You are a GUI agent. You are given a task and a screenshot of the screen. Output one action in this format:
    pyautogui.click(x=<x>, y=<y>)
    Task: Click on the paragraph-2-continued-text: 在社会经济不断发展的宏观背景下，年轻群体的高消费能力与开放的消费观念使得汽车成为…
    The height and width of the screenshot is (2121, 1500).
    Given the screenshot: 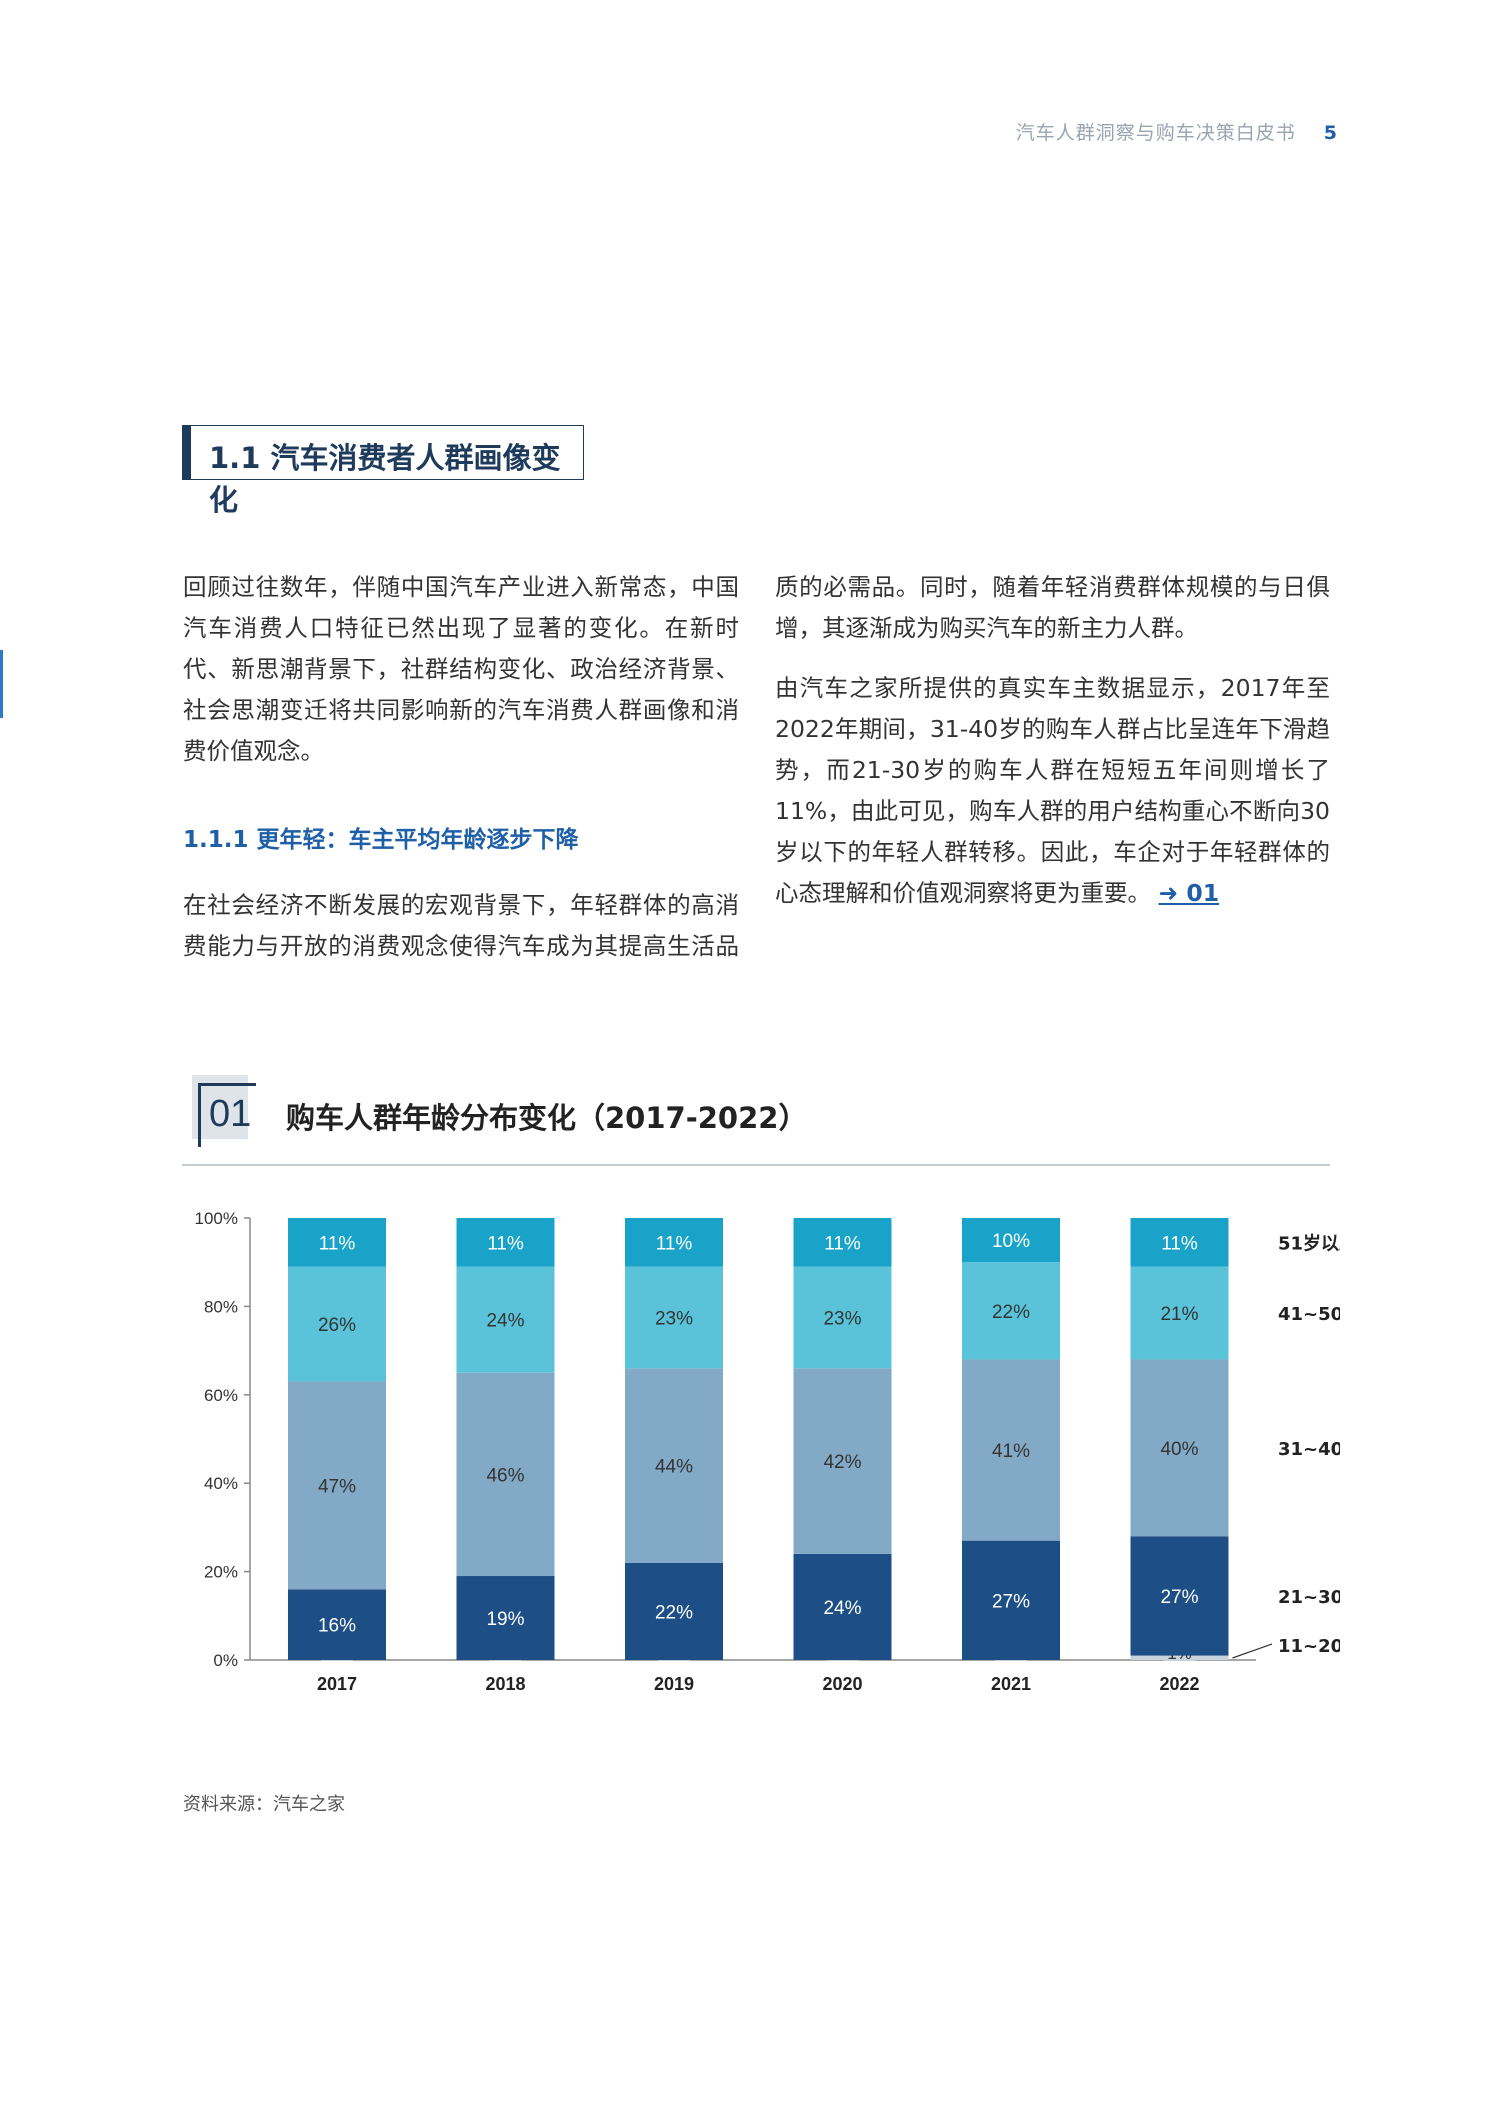 What is the action you would take?
    pyautogui.click(x=1052, y=607)
    